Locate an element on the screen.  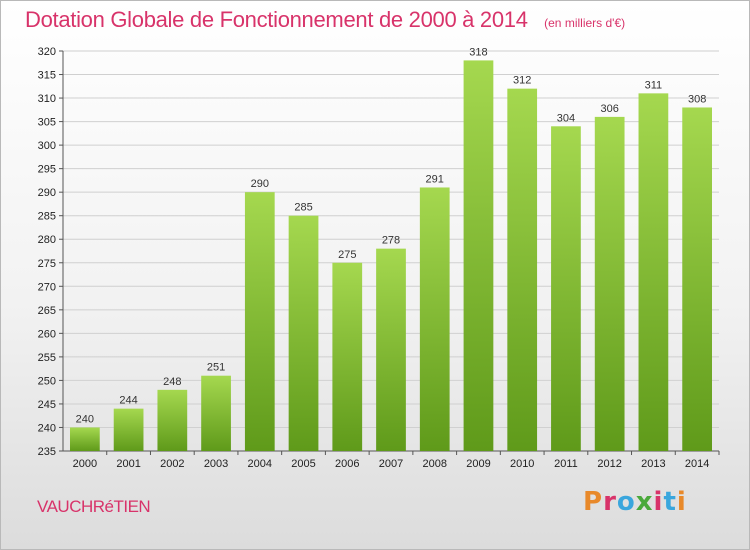
x-tick-label-2003: 2003 is located at coordinates (216, 464).